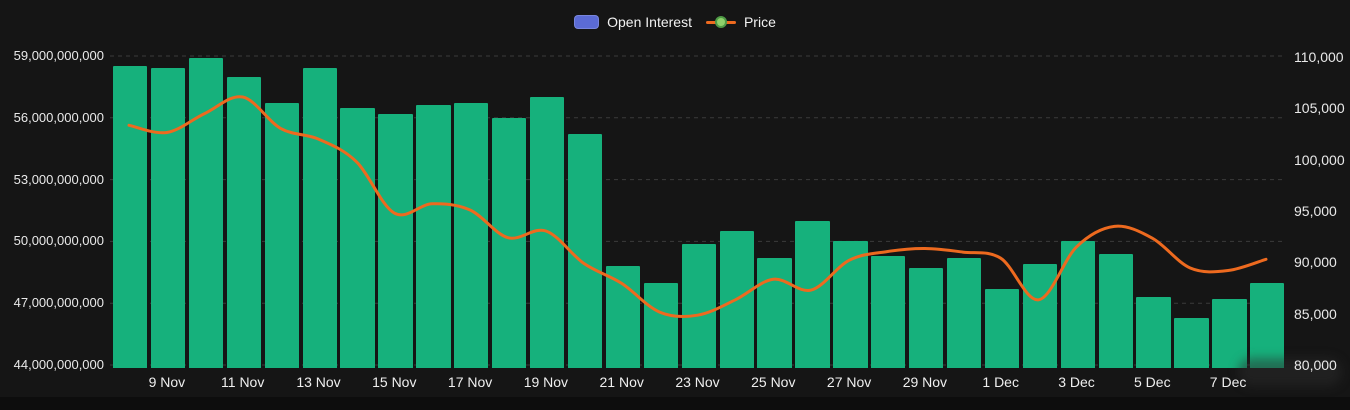 The width and height of the screenshot is (1350, 410). Describe the element at coordinates (243, 382) in the screenshot. I see `x-axis-label: 11 Nov` at that location.